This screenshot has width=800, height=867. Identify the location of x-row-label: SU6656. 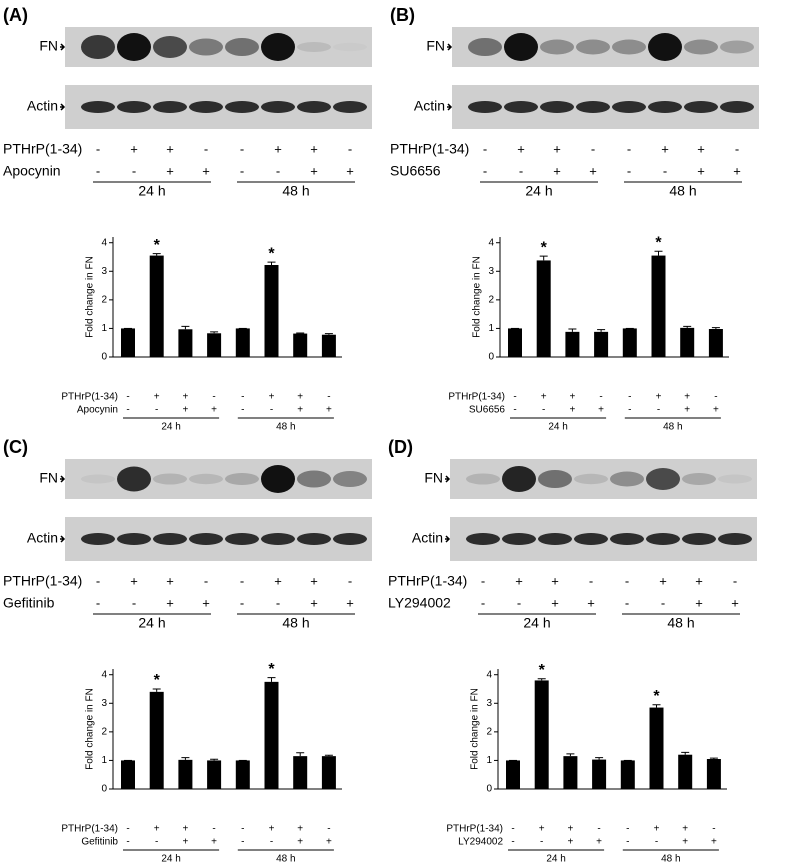
(487, 410).